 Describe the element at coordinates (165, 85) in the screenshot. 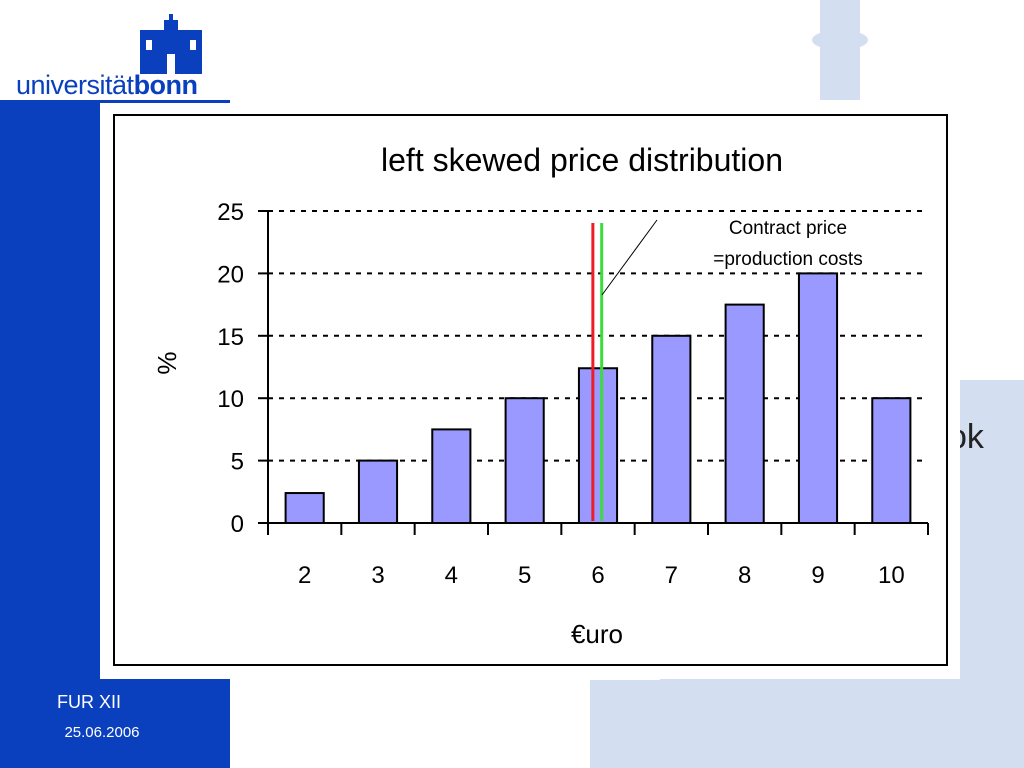

I see `logo-text-bold: bonn` at that location.